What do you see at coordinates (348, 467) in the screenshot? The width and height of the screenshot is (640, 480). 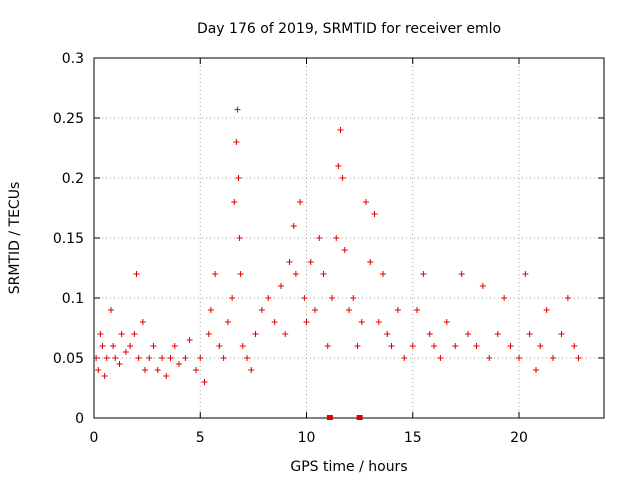 I see `x-axis-label: GPS time / hours` at bounding box center [348, 467].